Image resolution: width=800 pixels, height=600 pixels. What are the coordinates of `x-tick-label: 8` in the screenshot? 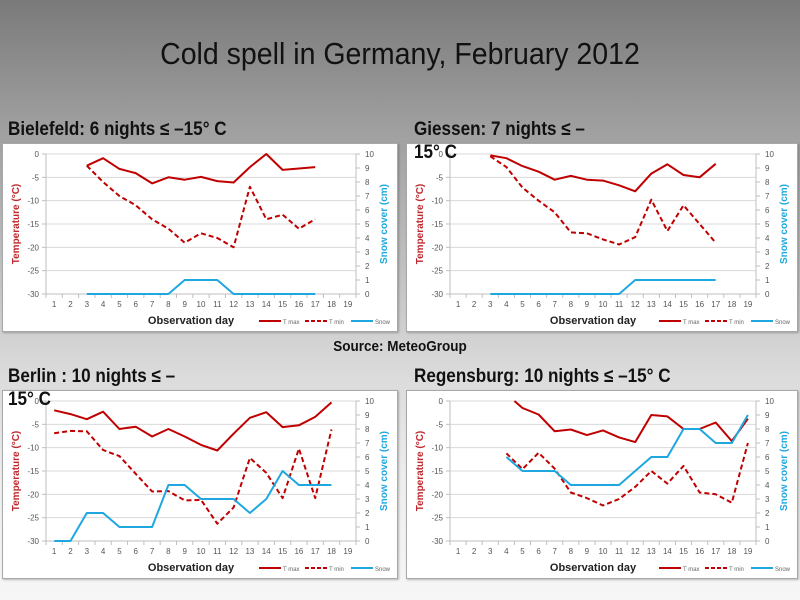 It's located at (571, 551).